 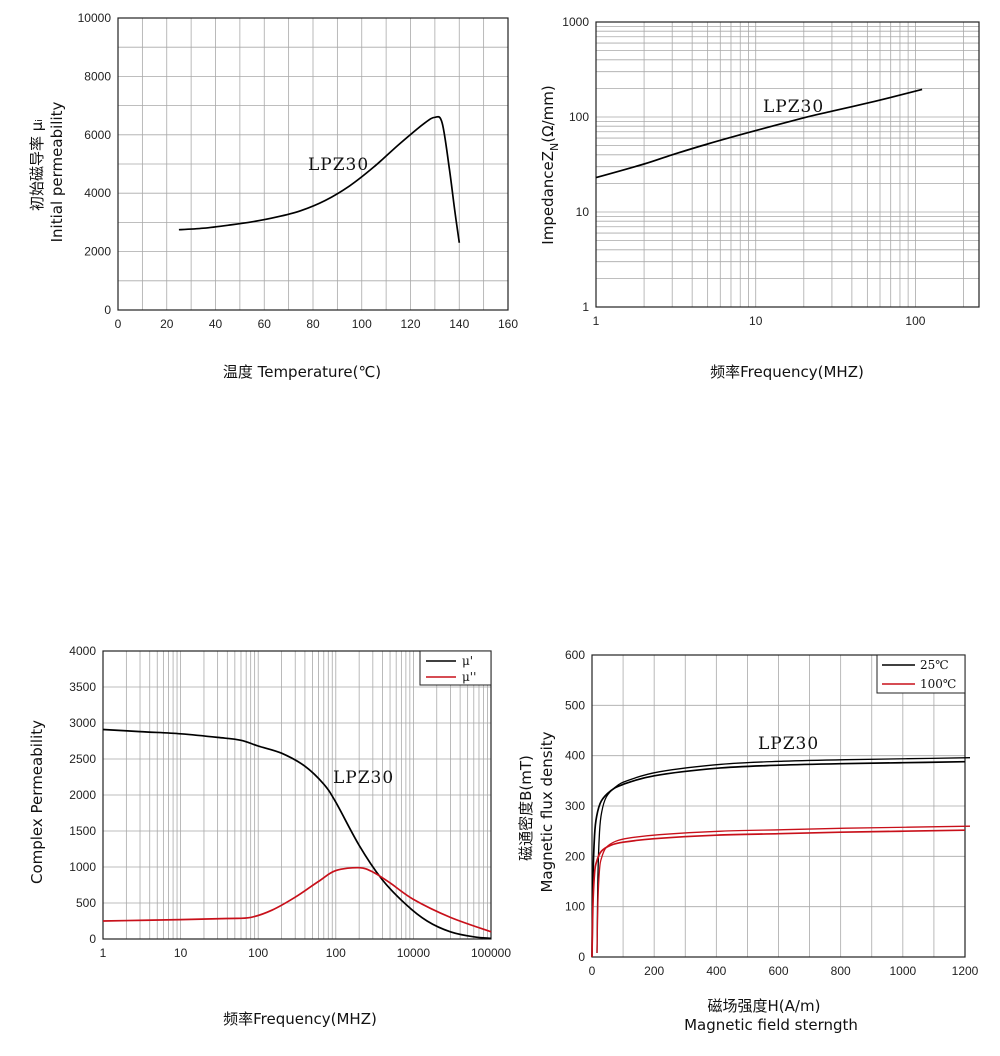 I want to click on chart1-x-tick-label: 80, so click(x=313, y=324).